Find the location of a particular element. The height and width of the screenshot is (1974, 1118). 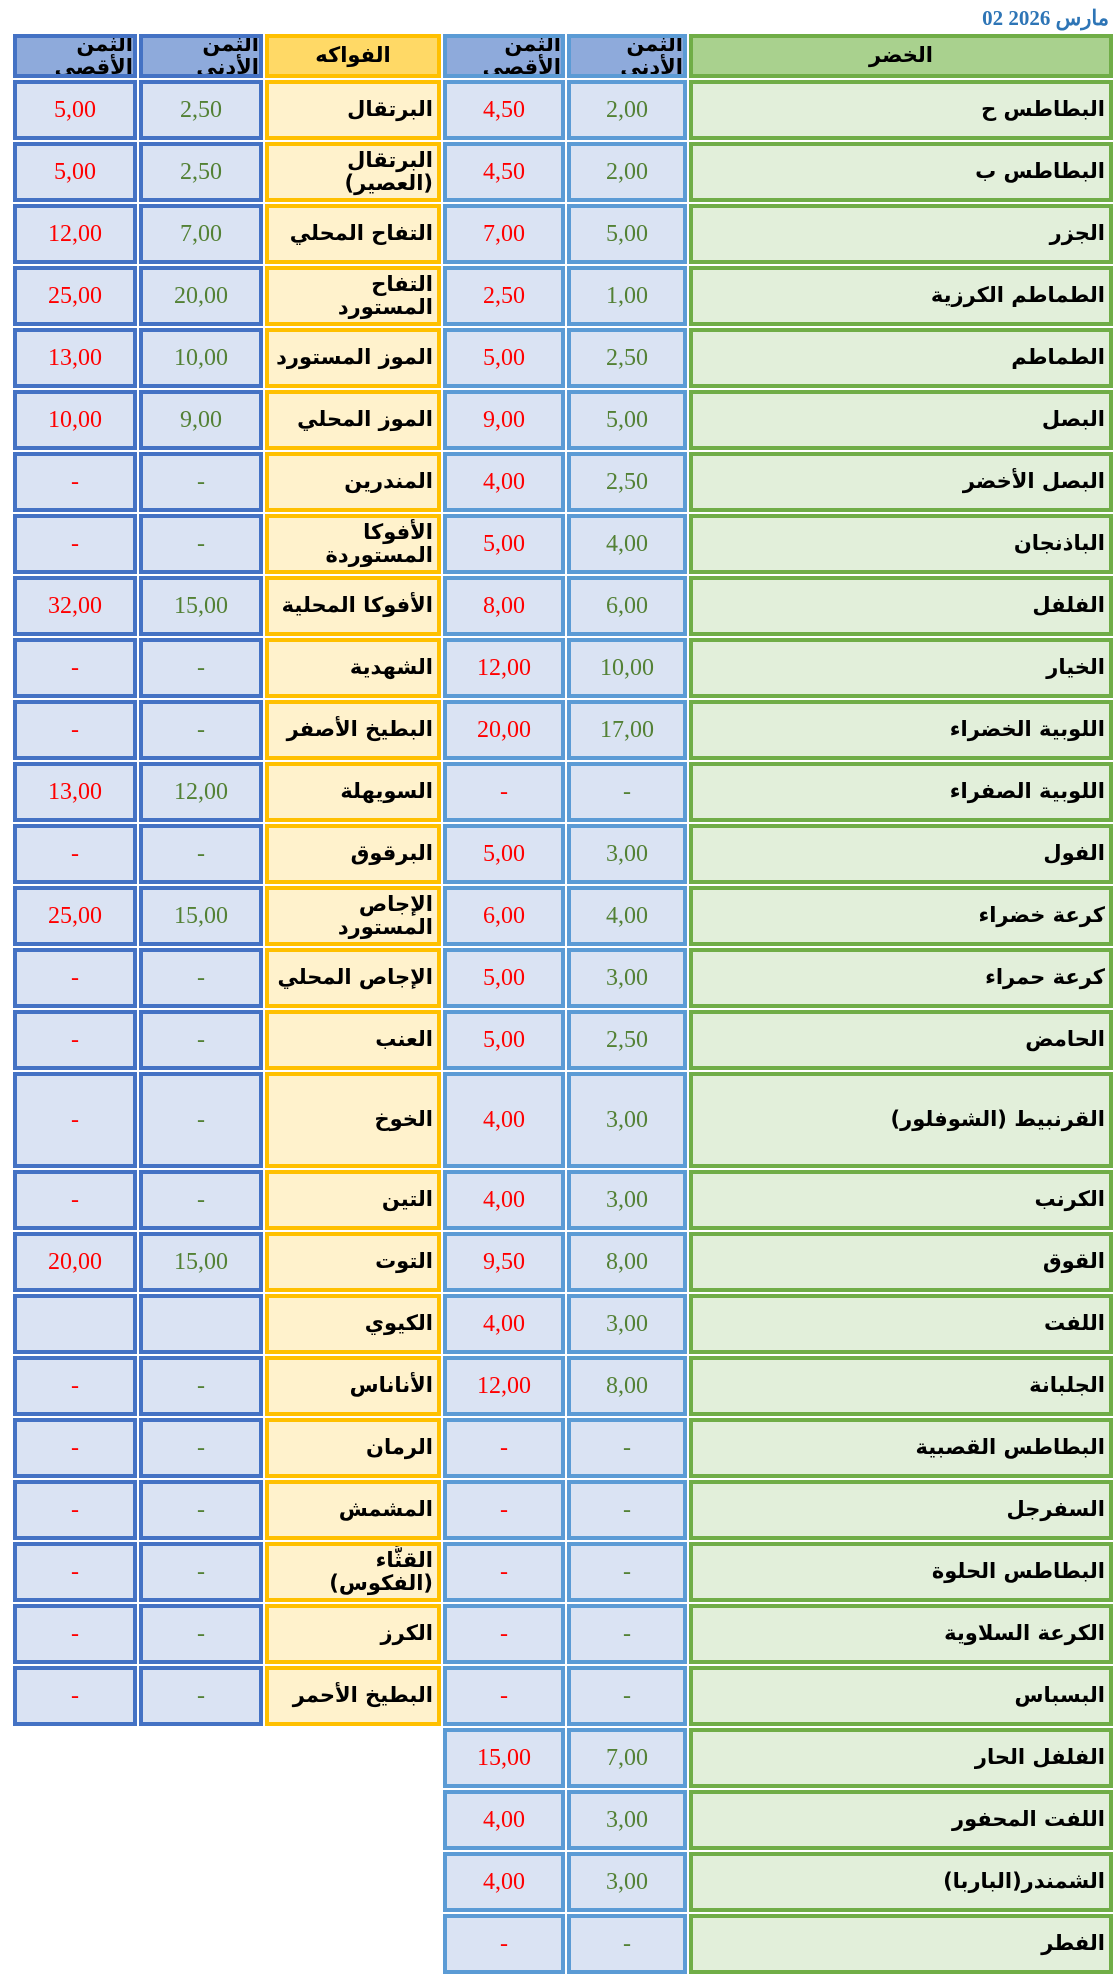

veg-name-cell: اللفت is located at coordinates (901, 1324).